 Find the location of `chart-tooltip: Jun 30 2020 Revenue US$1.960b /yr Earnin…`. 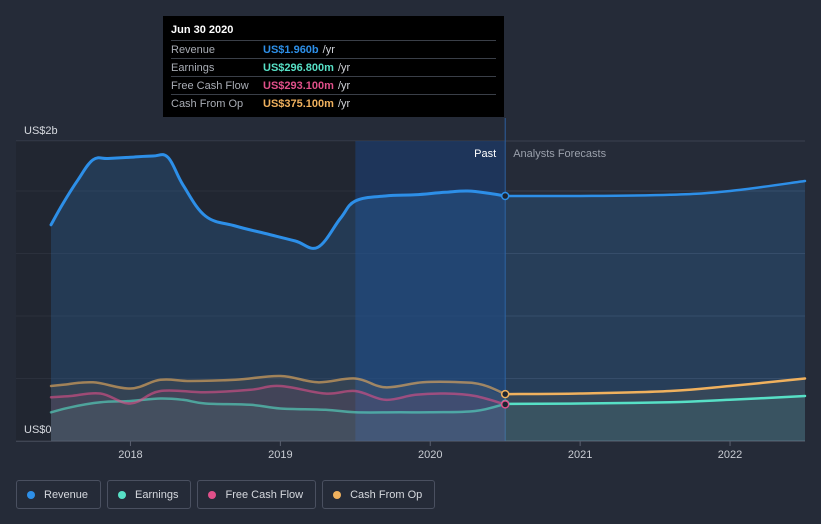

chart-tooltip: Jun 30 2020 Revenue US$1.960b /yr Earnin… is located at coordinates (333, 66).